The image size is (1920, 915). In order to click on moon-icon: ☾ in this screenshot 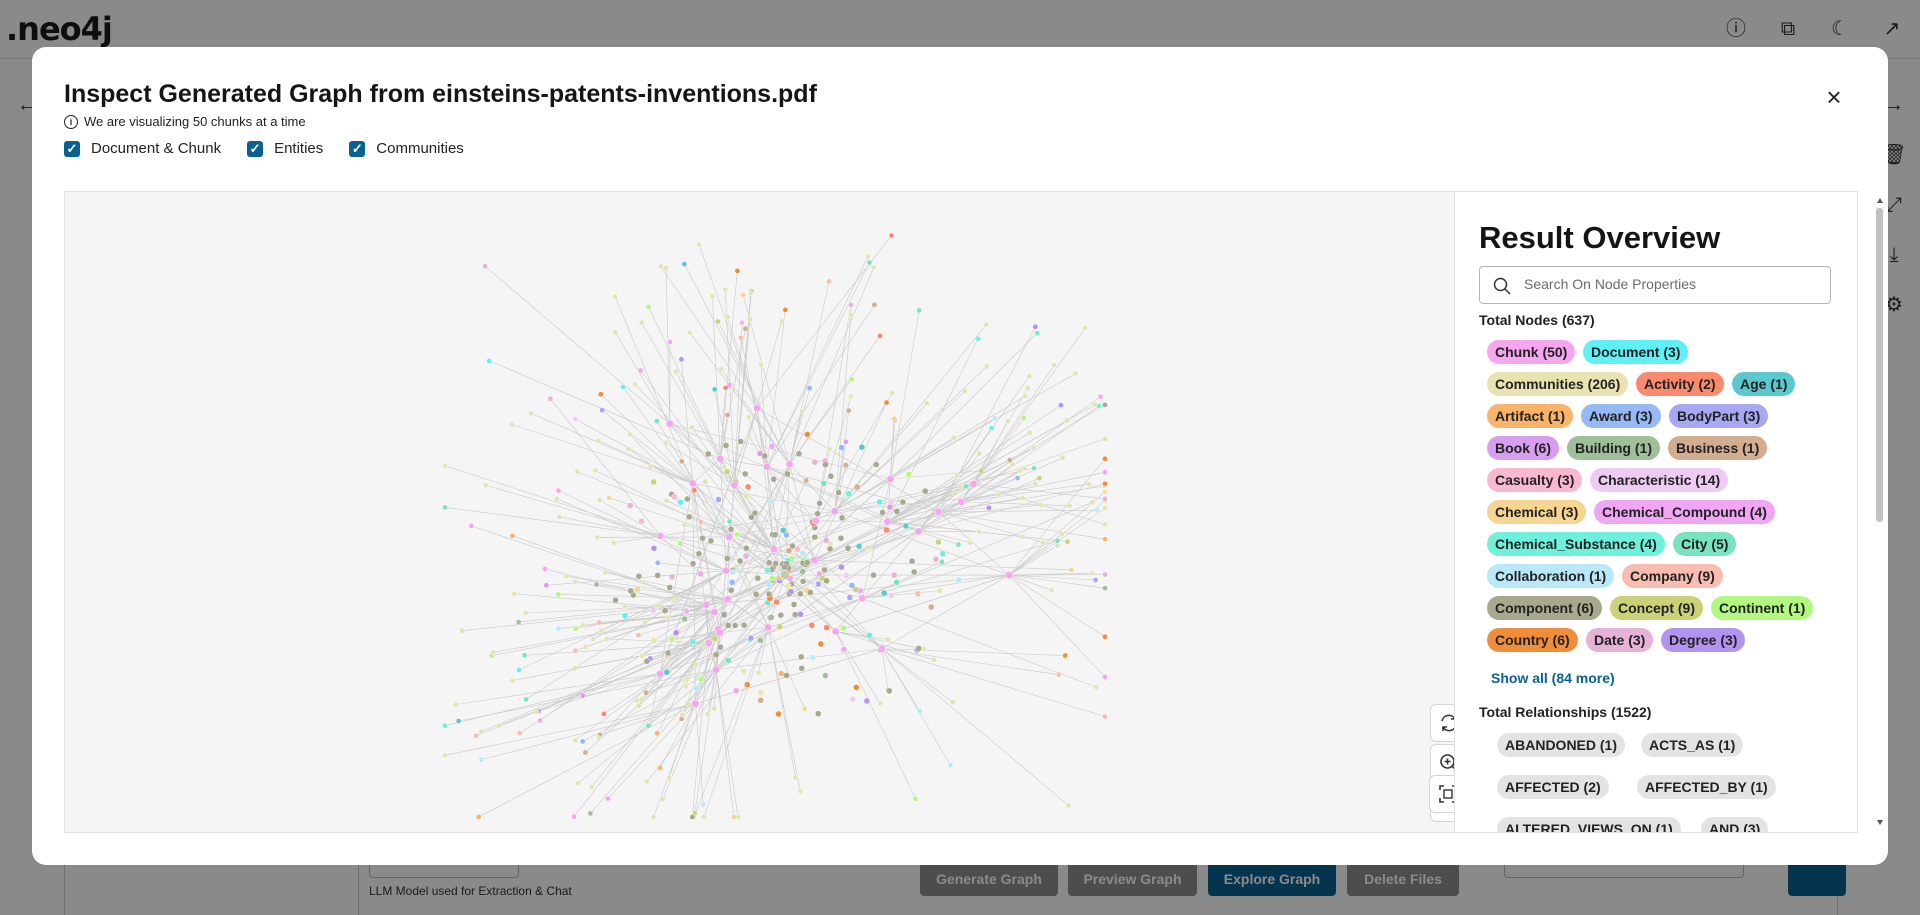, I will do `click(1840, 29)`.